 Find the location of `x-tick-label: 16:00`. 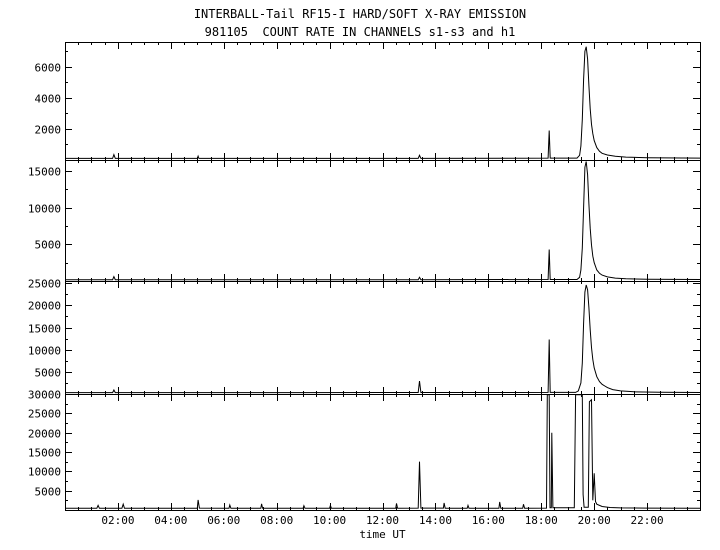

x-tick-label: 16:00 is located at coordinates (488, 520).